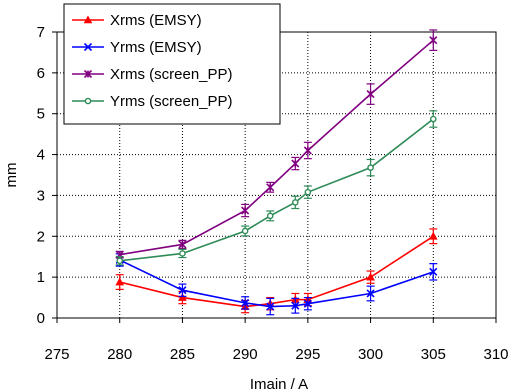  I want to click on y-tick-label: 6, so click(41, 73).